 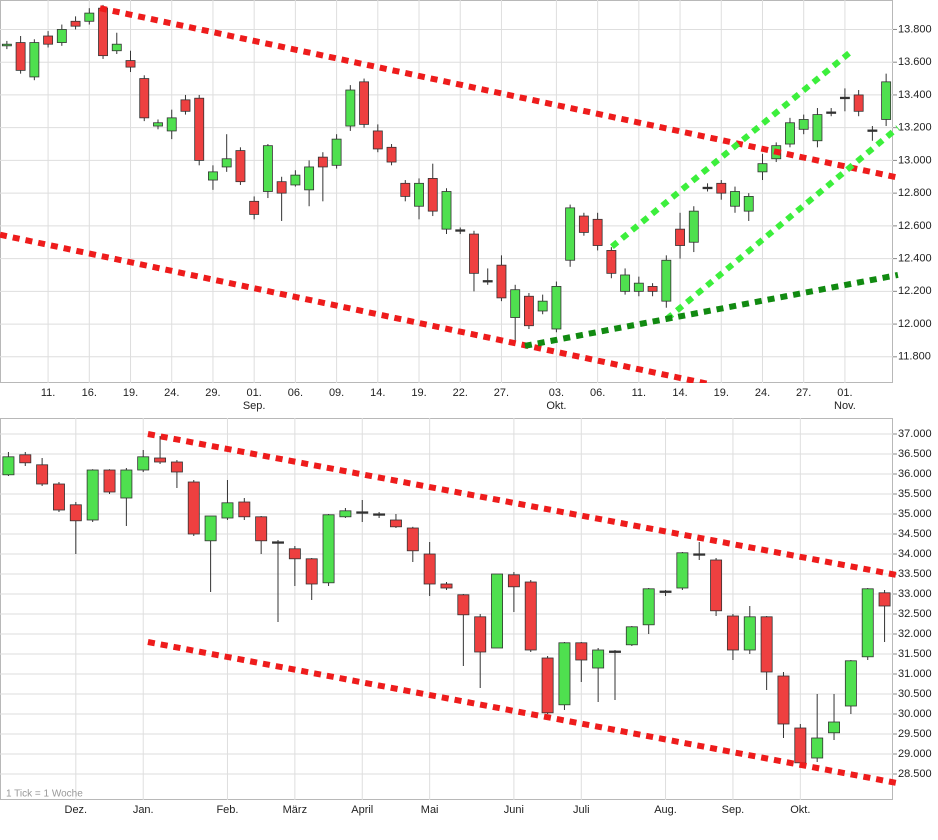 What do you see at coordinates (845, 406) in the screenshot?
I see `month-label: Nov.` at bounding box center [845, 406].